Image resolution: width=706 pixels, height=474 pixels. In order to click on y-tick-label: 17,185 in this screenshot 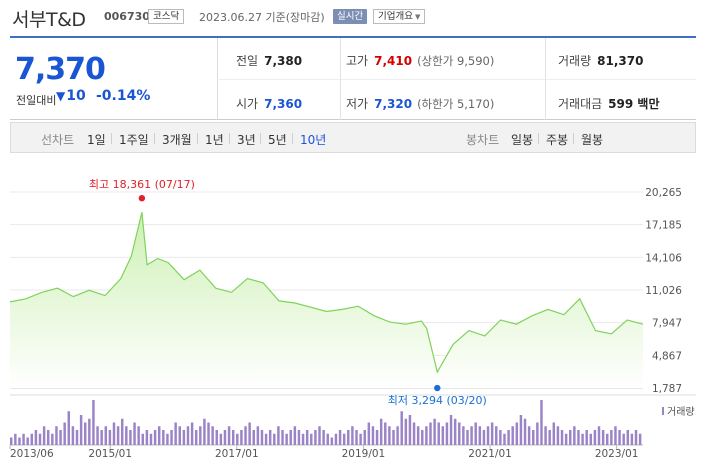, I will do `click(663, 226)`.